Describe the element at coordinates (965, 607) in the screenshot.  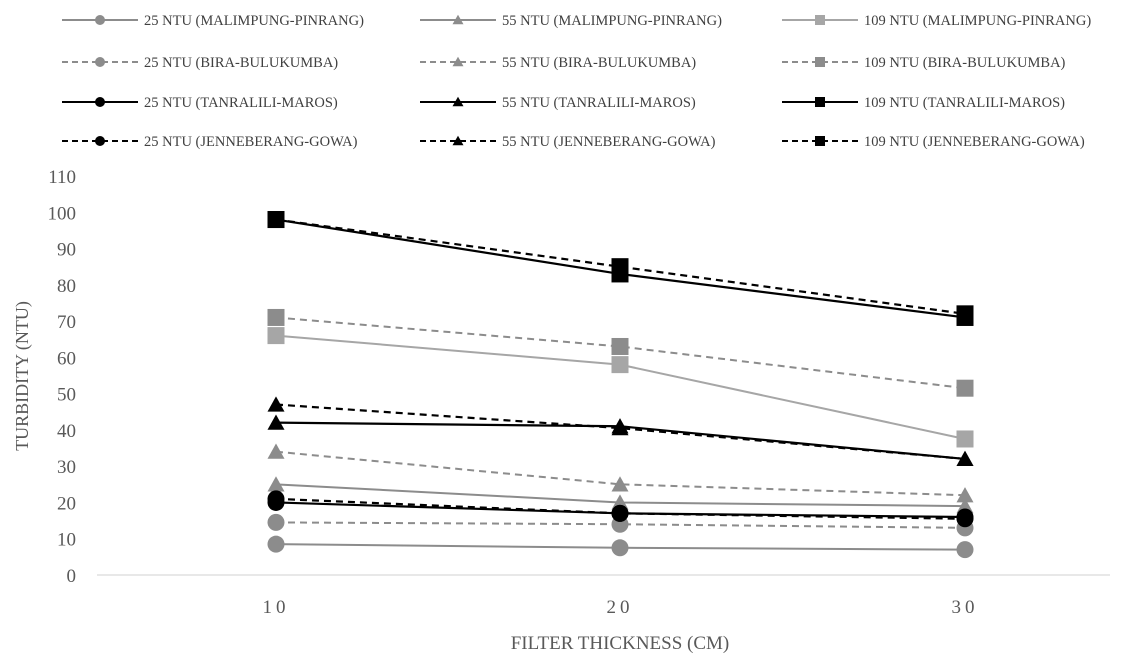
I see `x-tick-label: 30` at that location.